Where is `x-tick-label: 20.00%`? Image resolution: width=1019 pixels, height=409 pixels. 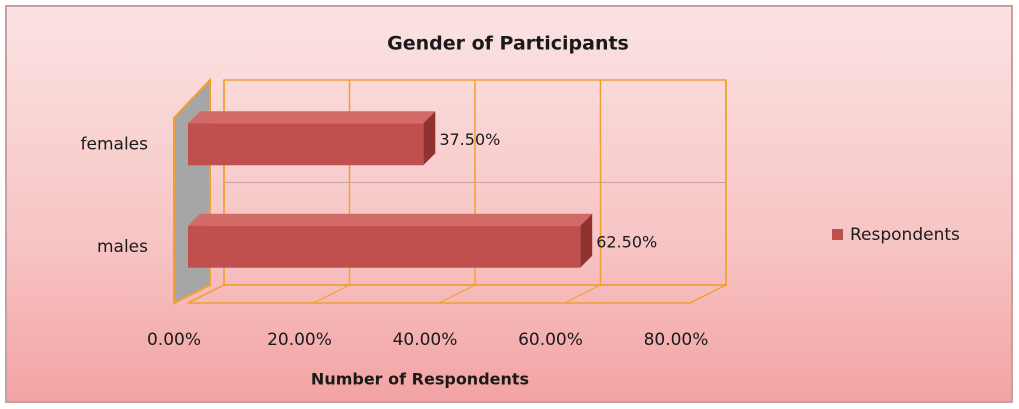
x-tick-label: 20.00% is located at coordinates (299, 340).